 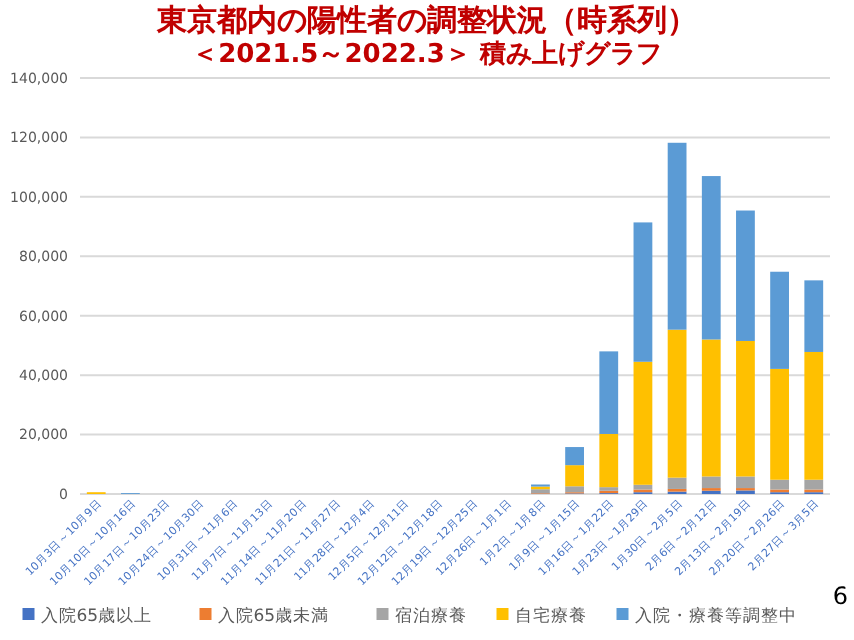 What do you see at coordinates (715, 616) in the screenshot?
I see `legend-label: 入院・療養等調整中` at bounding box center [715, 616].